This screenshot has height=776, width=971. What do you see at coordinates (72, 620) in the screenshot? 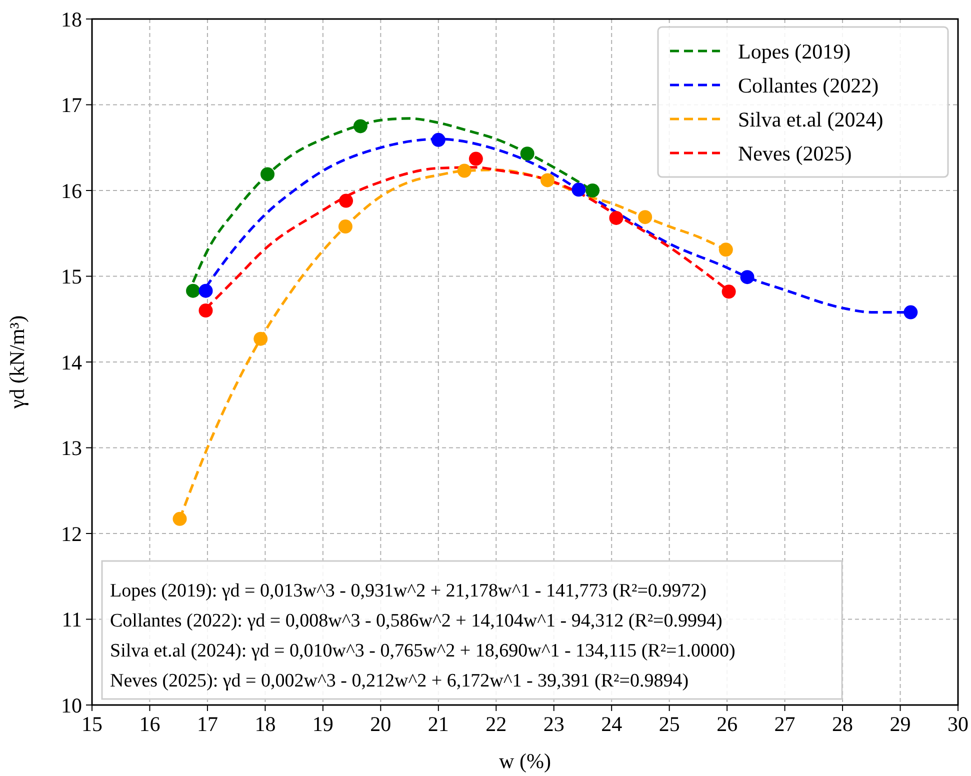
I see `y-tick-label: 11` at bounding box center [72, 620].